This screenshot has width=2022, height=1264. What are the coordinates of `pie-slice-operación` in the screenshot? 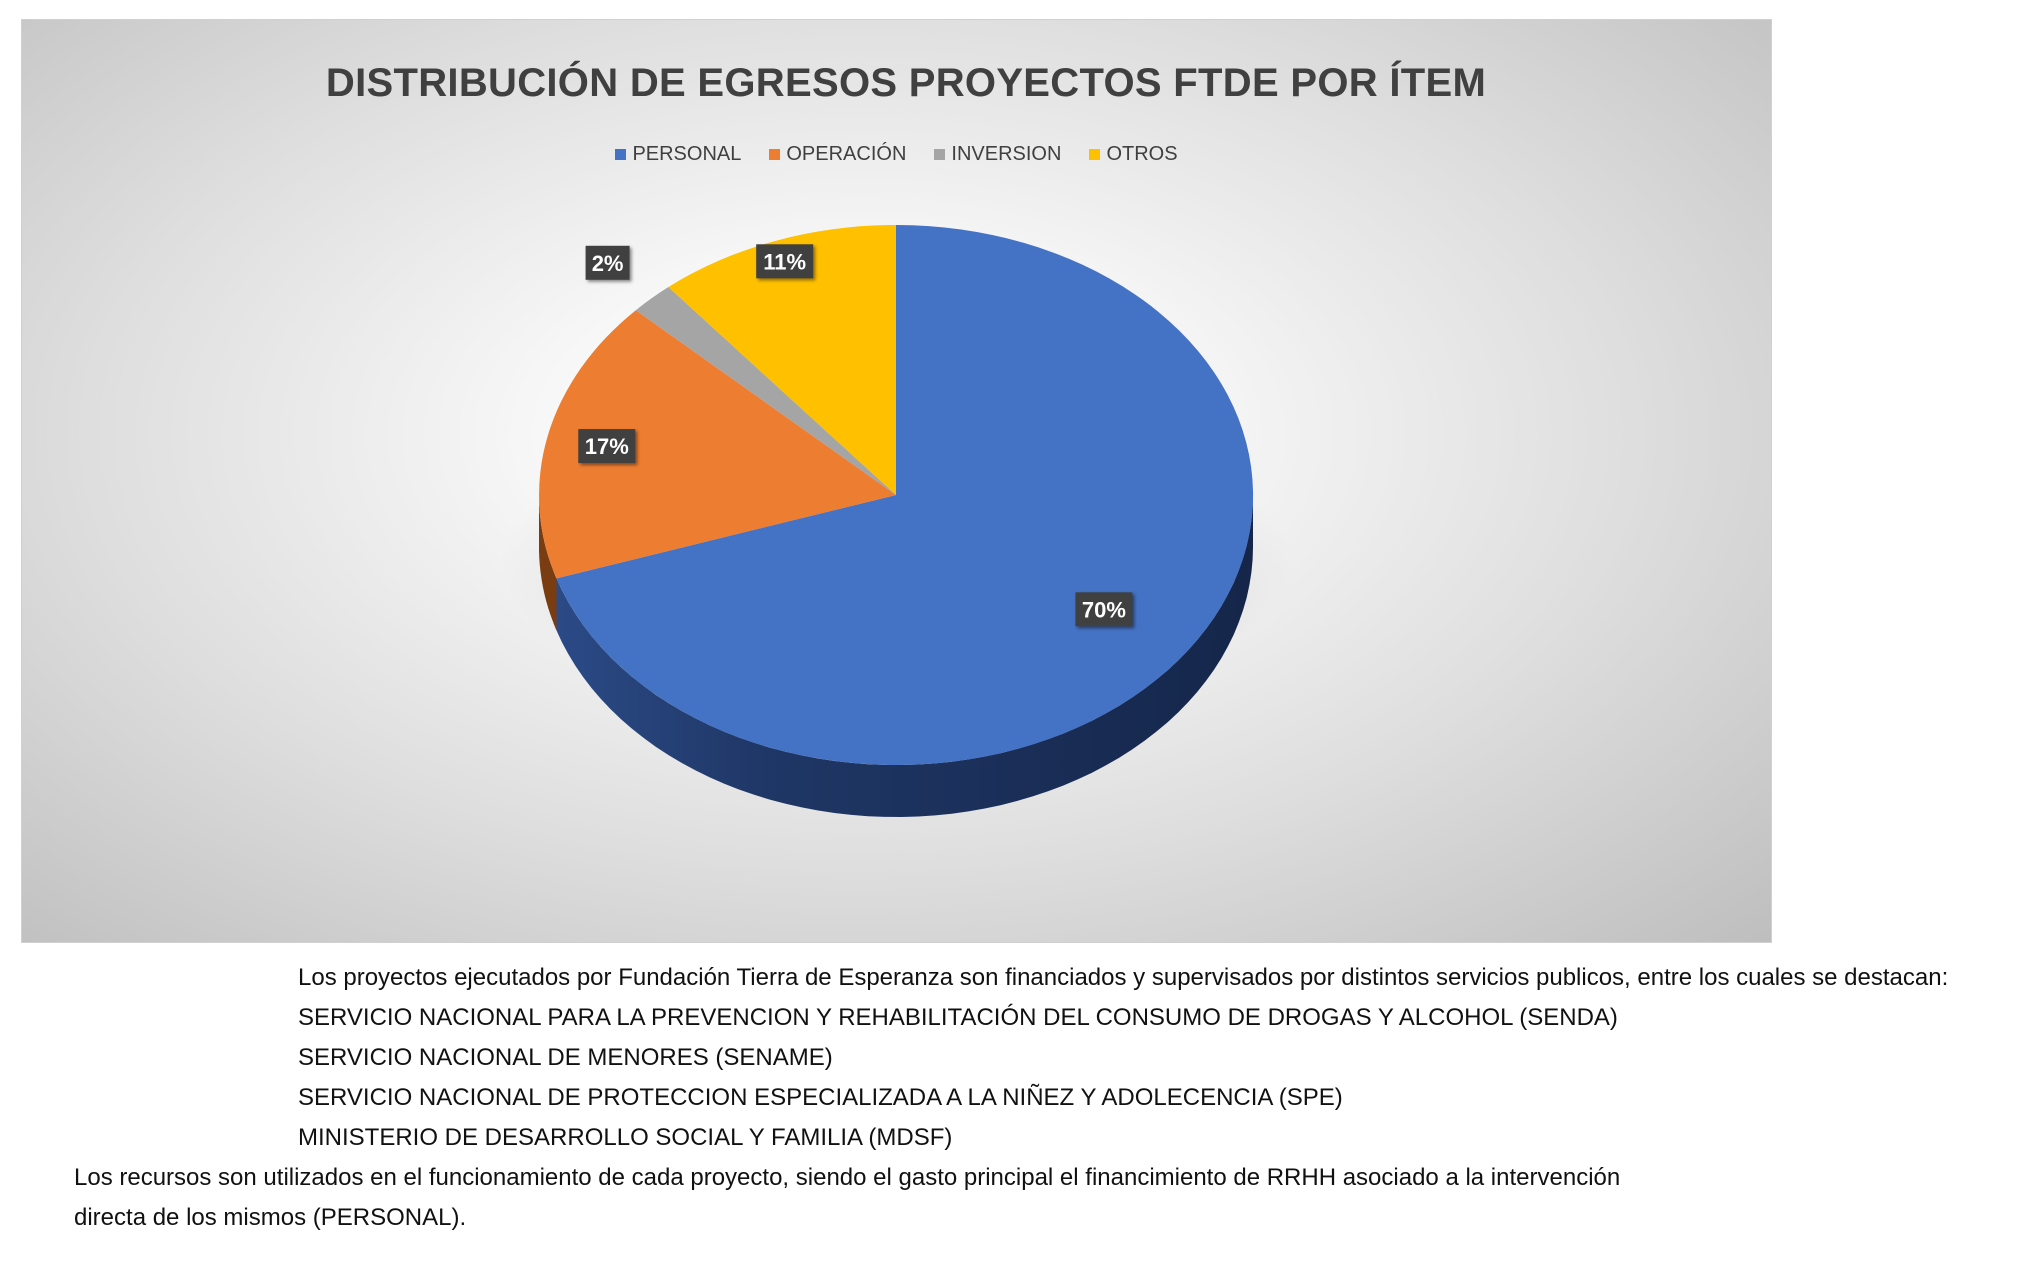 It's located at (717, 444).